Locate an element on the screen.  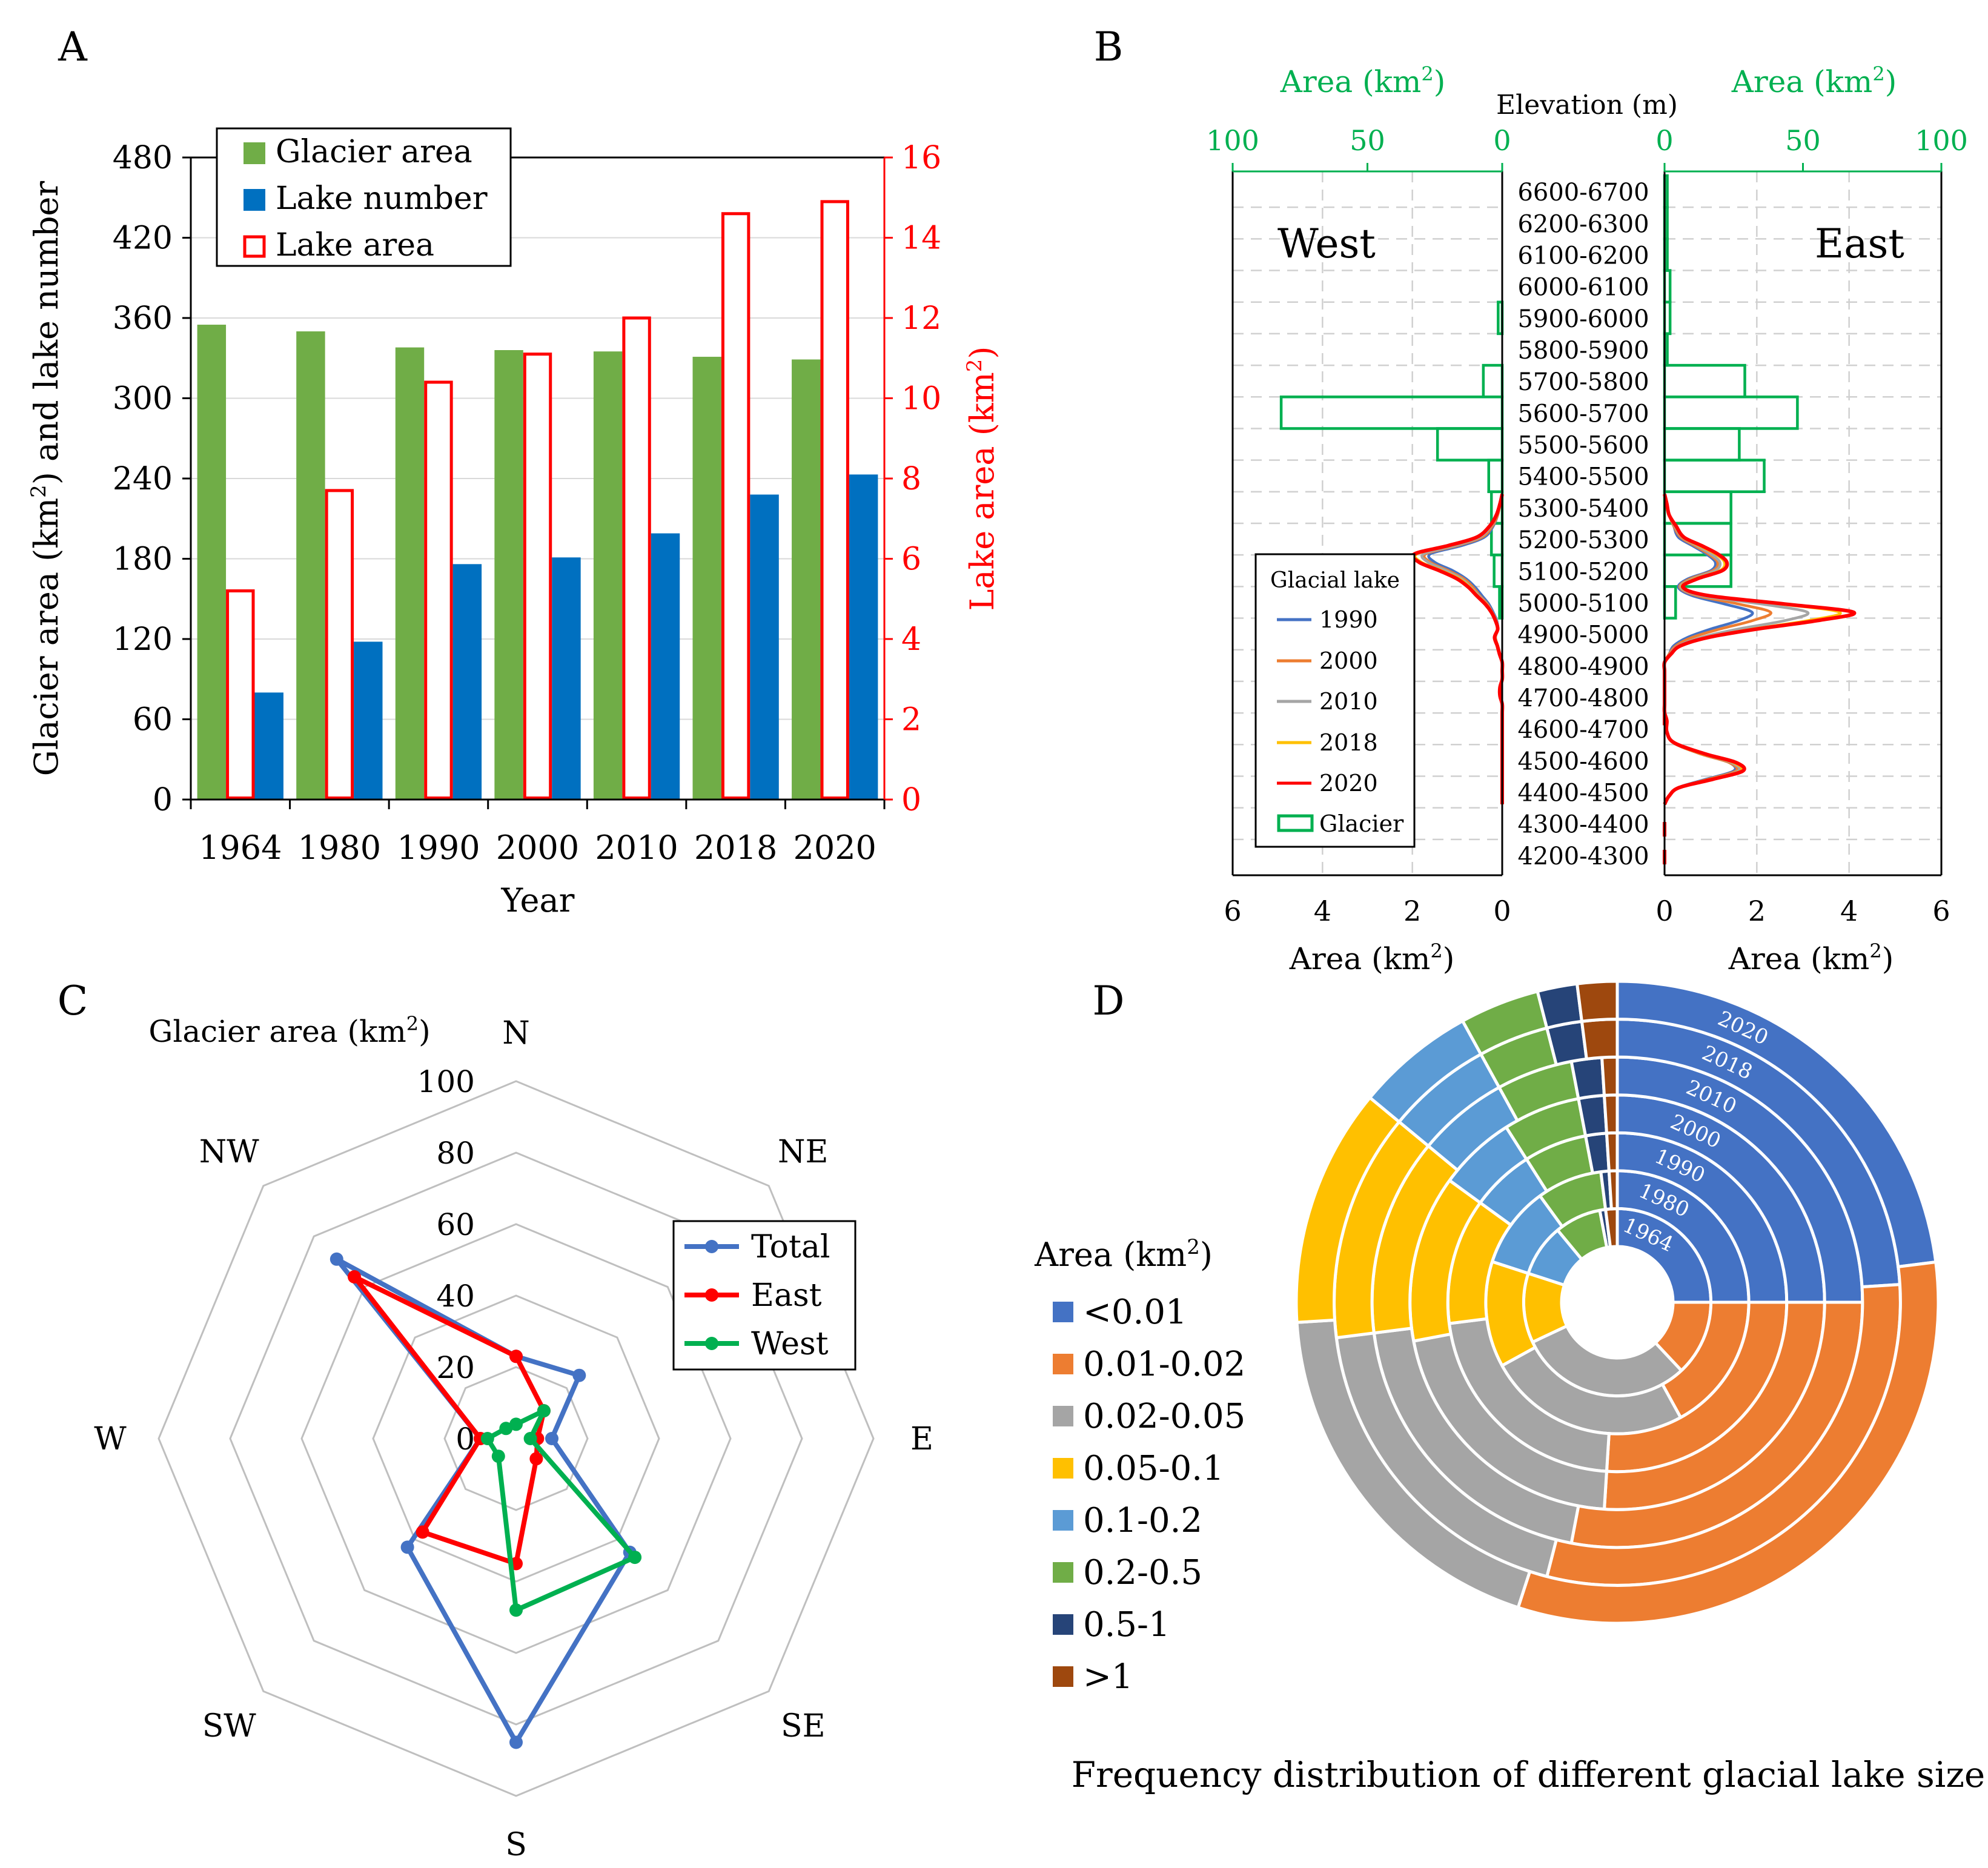
b-top-tick-west: 0 is located at coordinates (1502, 140).